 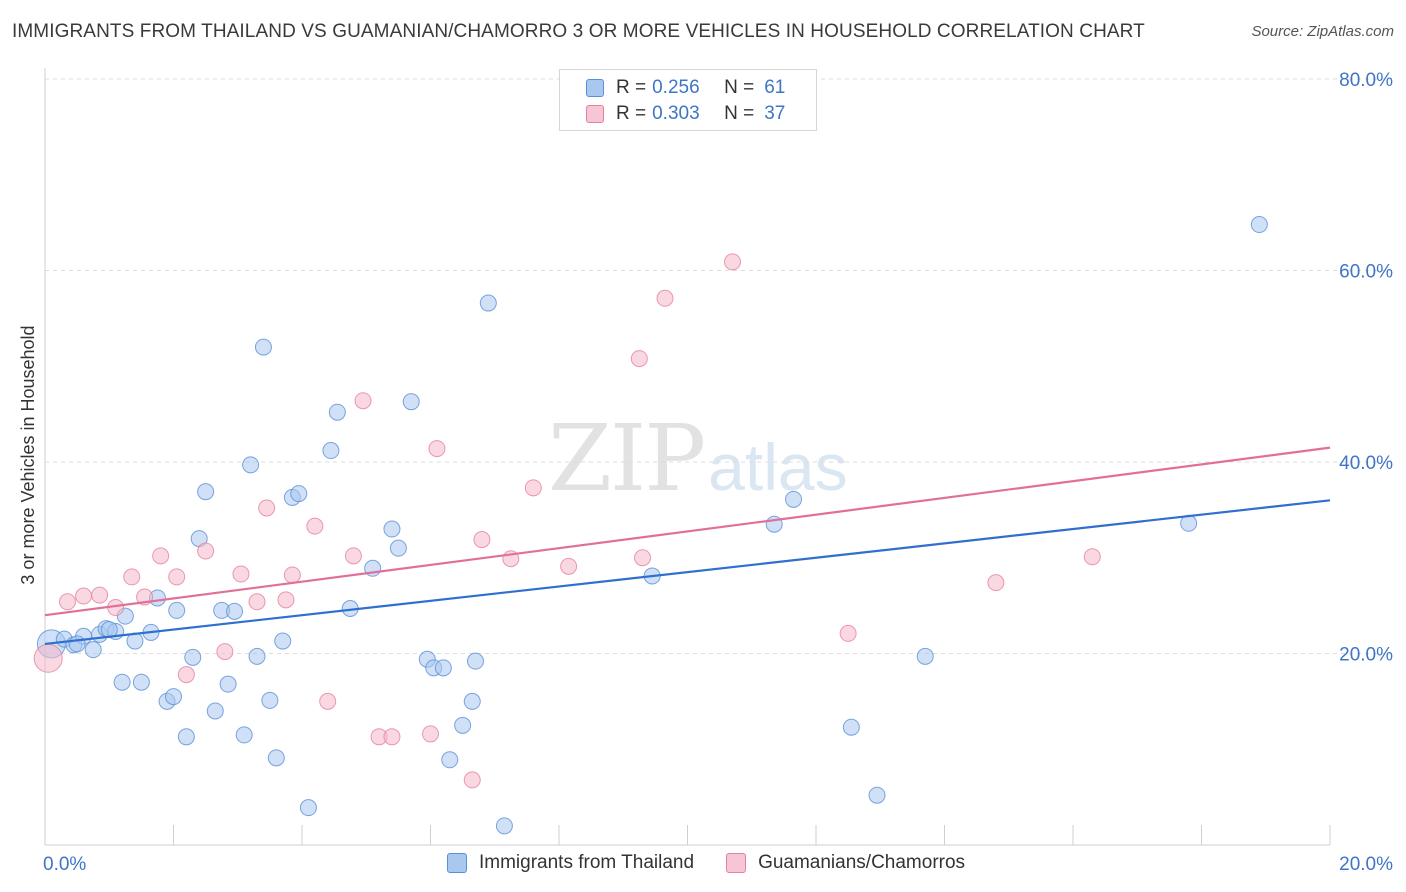 I want to click on x-tick-label-max: 20.0%, so click(x=1366, y=864).